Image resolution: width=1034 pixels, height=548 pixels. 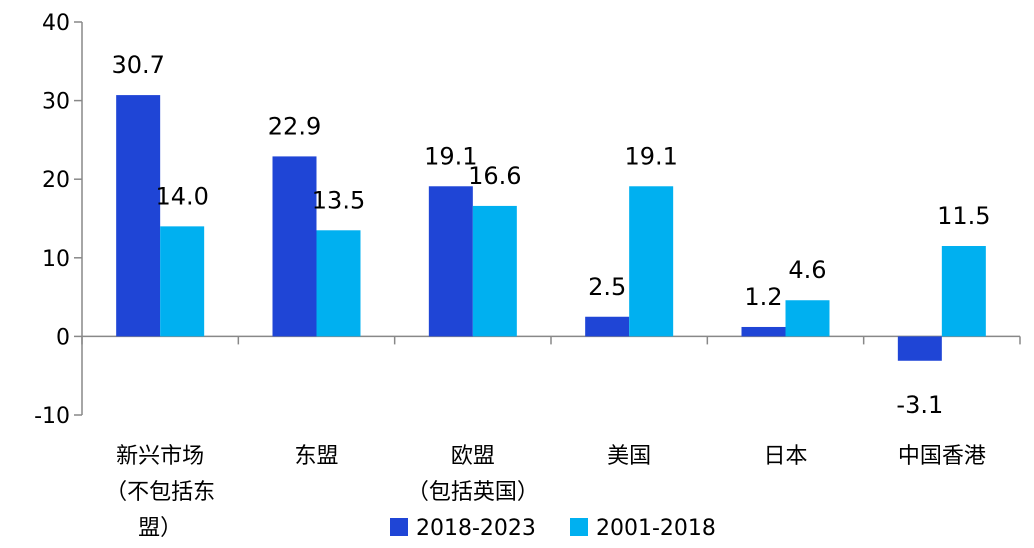 I want to click on data-label: 2.5, so click(x=607, y=287).